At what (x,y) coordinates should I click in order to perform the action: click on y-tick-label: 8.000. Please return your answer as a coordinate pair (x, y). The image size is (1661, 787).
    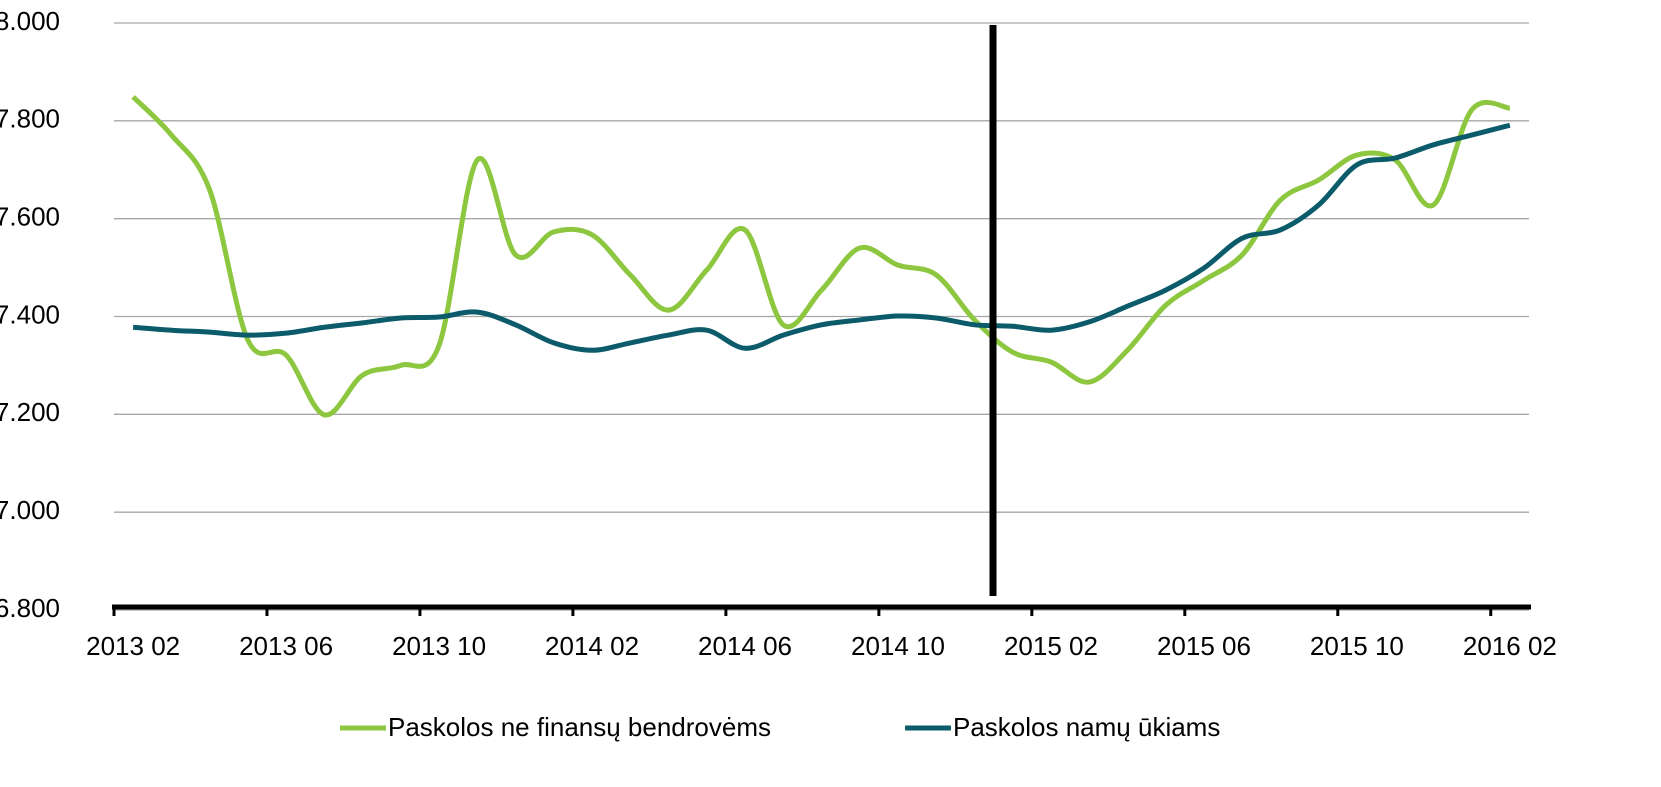
    Looking at the image, I should click on (30, 21).